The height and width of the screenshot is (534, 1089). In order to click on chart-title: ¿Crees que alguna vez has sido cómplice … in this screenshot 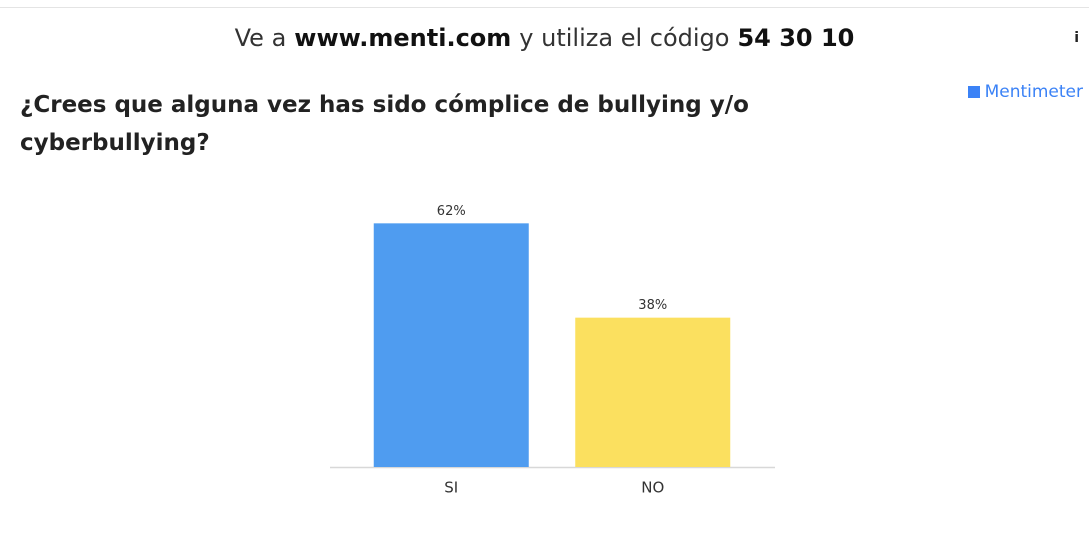, I will do `click(384, 124)`.